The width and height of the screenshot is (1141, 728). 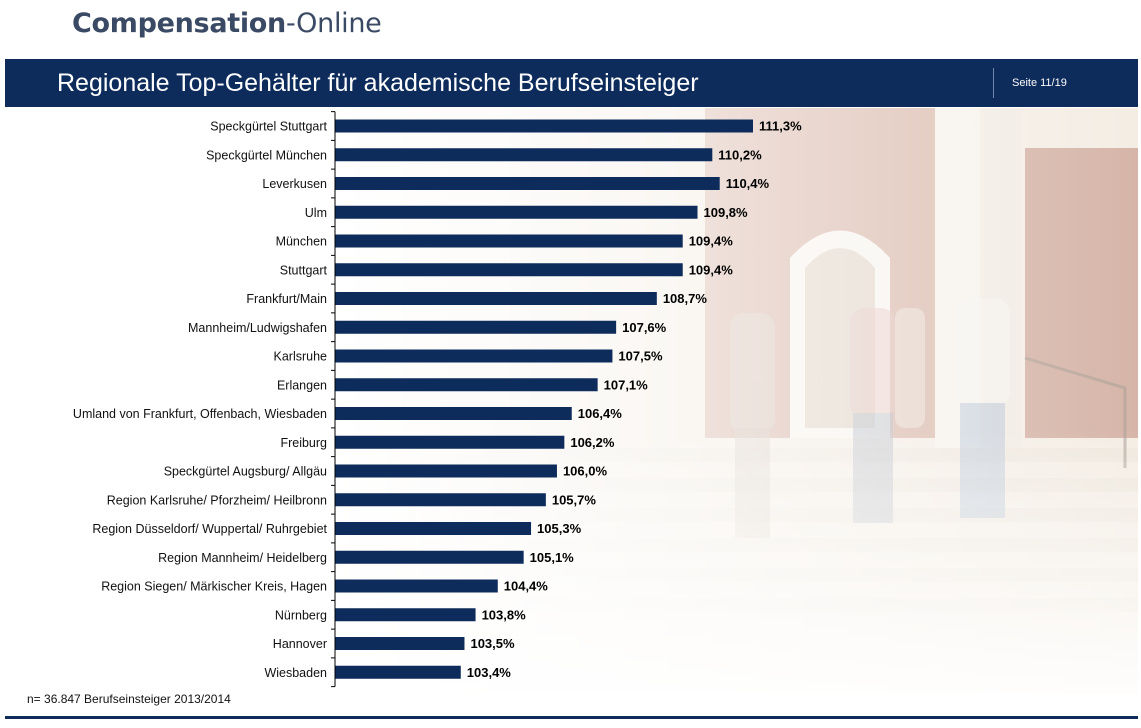 I want to click on category-label: Region Siegen/ Märkischer Kreis, Hagen, so click(x=214, y=587).